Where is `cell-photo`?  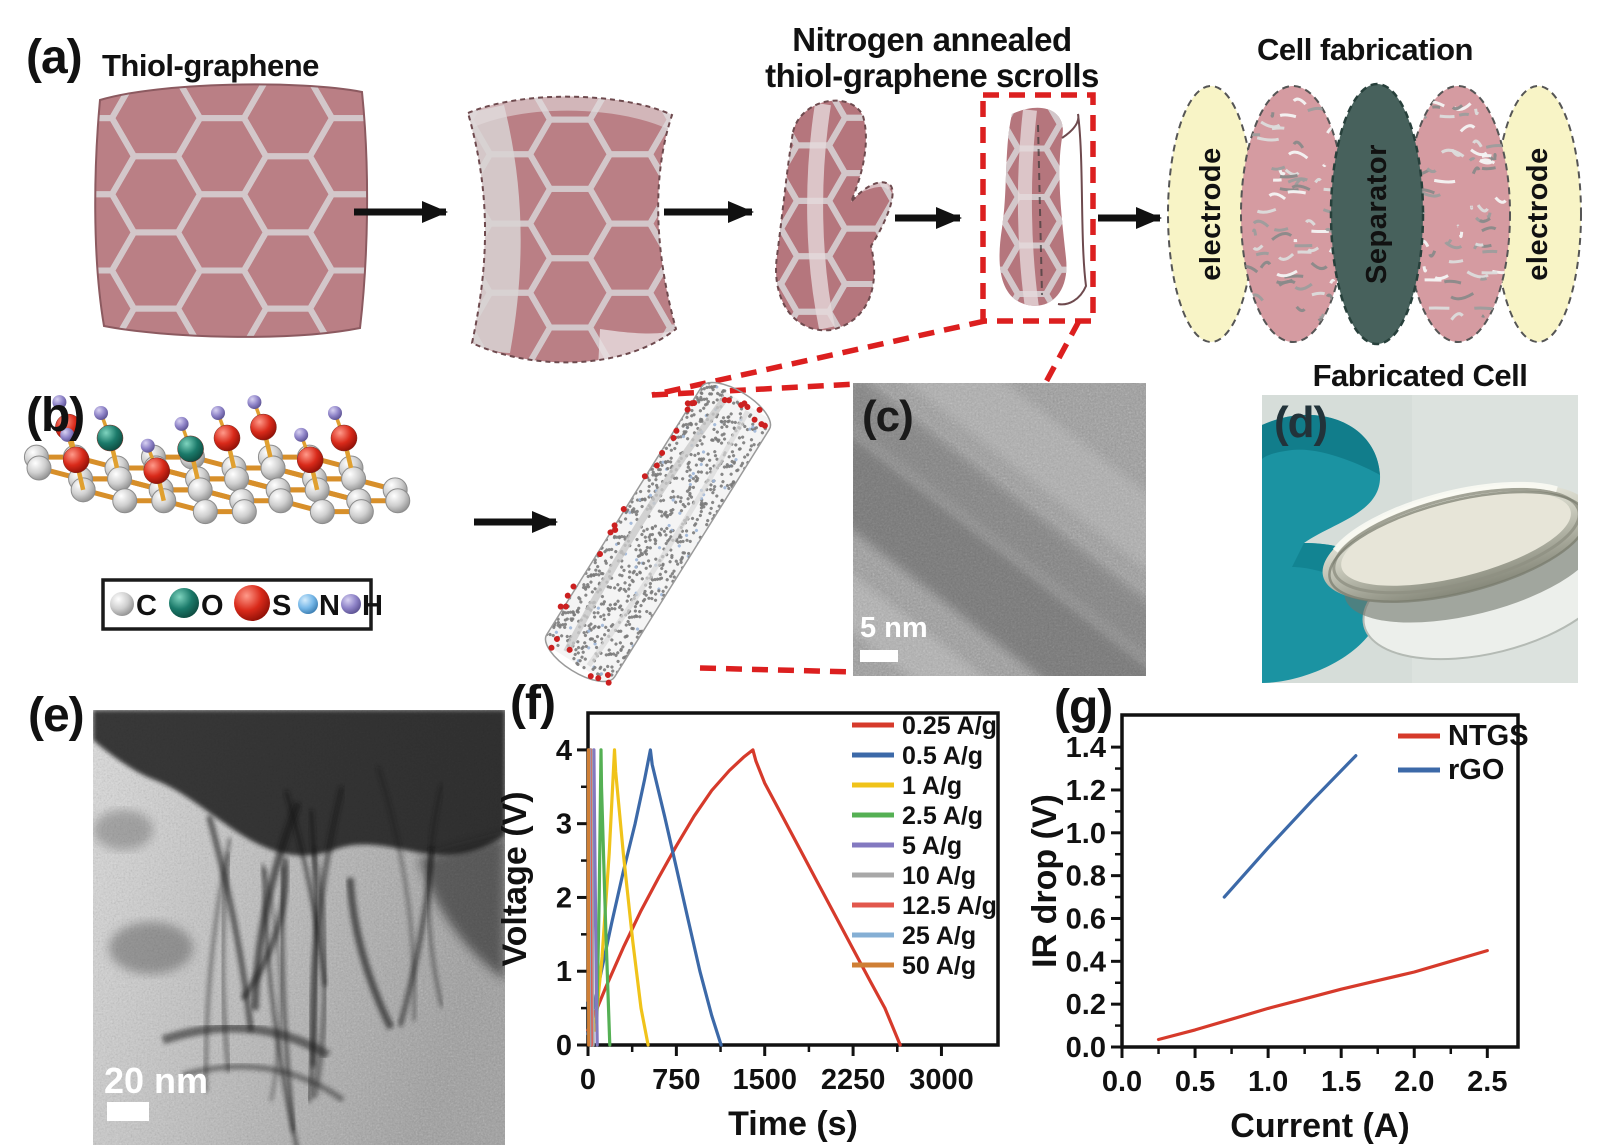 cell-photo is located at coordinates (1420, 539).